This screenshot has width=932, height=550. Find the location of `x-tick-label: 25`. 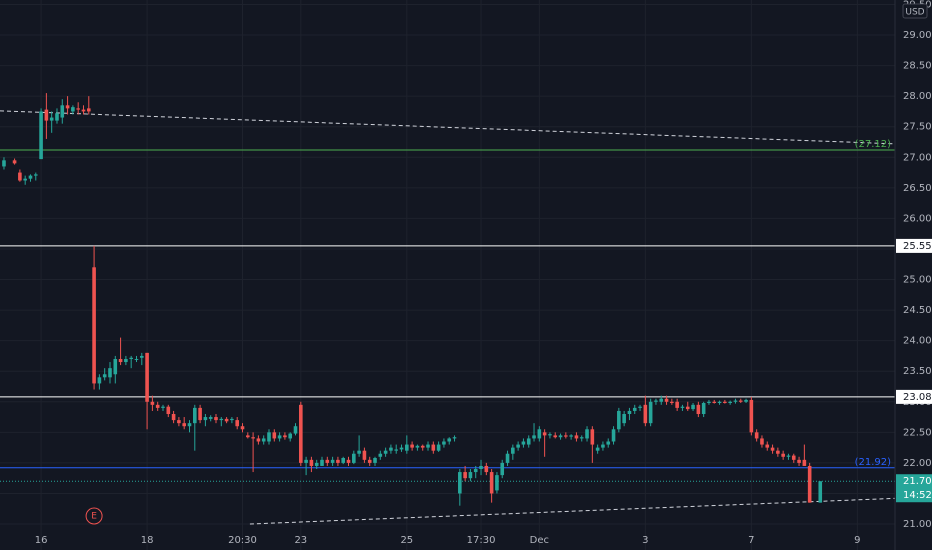

x-tick-label: 25 is located at coordinates (406, 540).